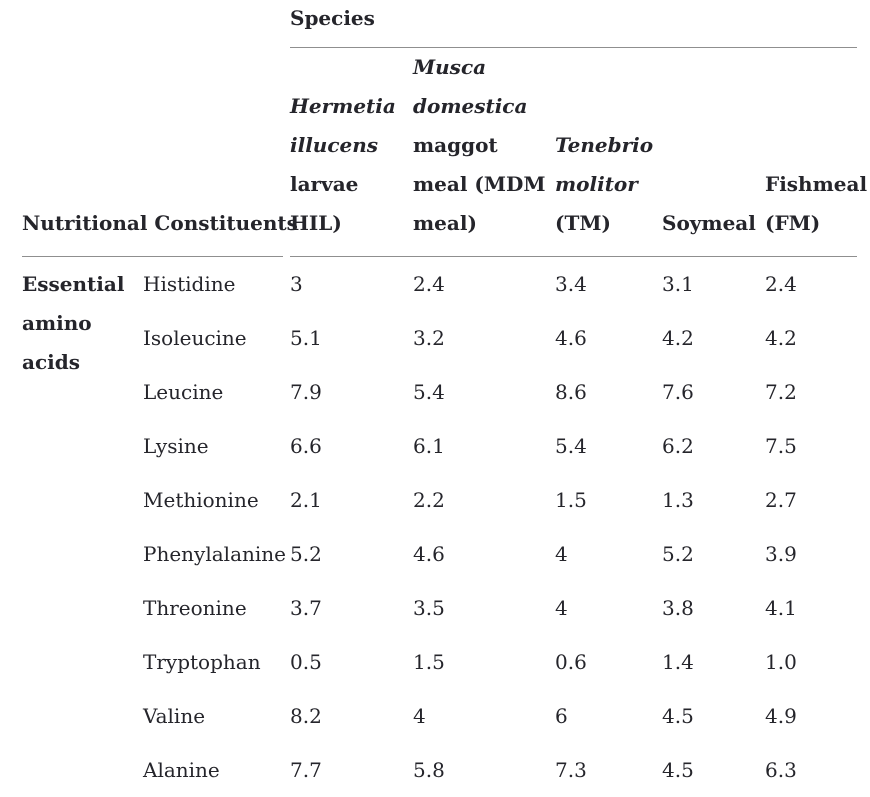 This screenshot has height=797, width=870. I want to click on value-cell: 4.1, so click(811, 608).